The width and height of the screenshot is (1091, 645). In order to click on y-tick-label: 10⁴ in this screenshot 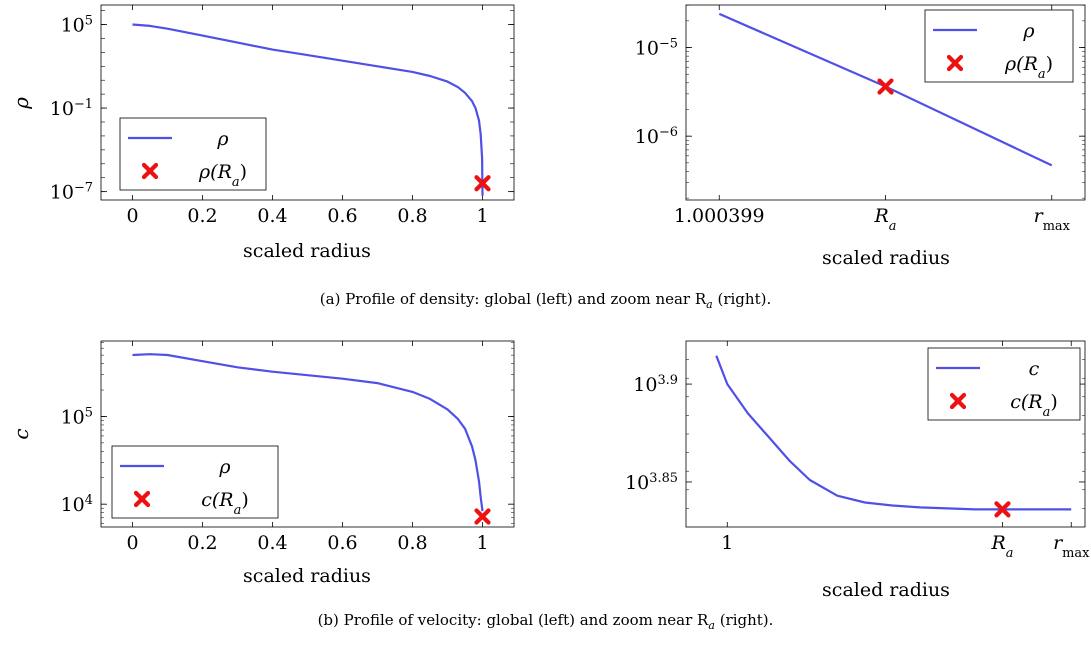, I will do `click(77, 505)`.